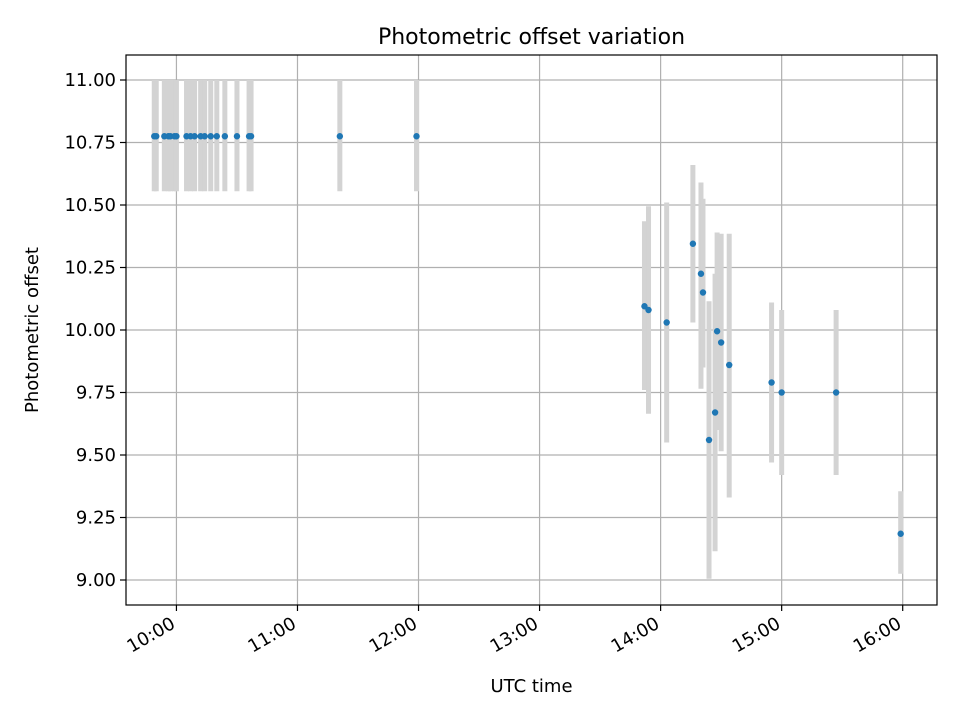 This screenshot has width=960, height=720. I want to click on y-tick-label: 9.75, so click(96, 393).